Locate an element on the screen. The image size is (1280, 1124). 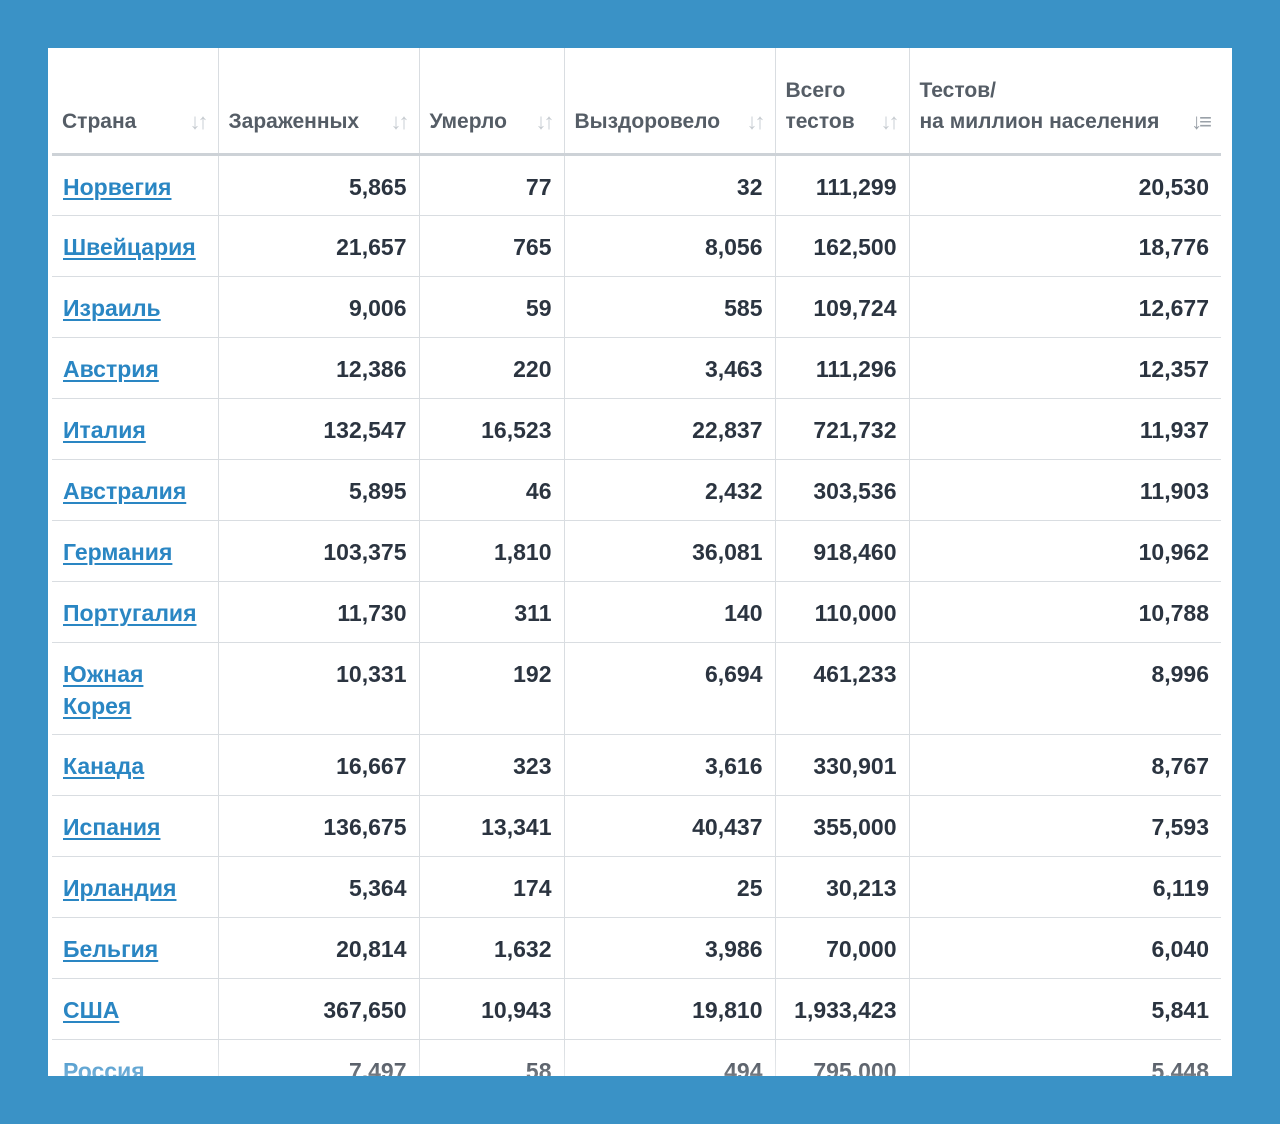
country-link: Испания is located at coordinates (112, 827).